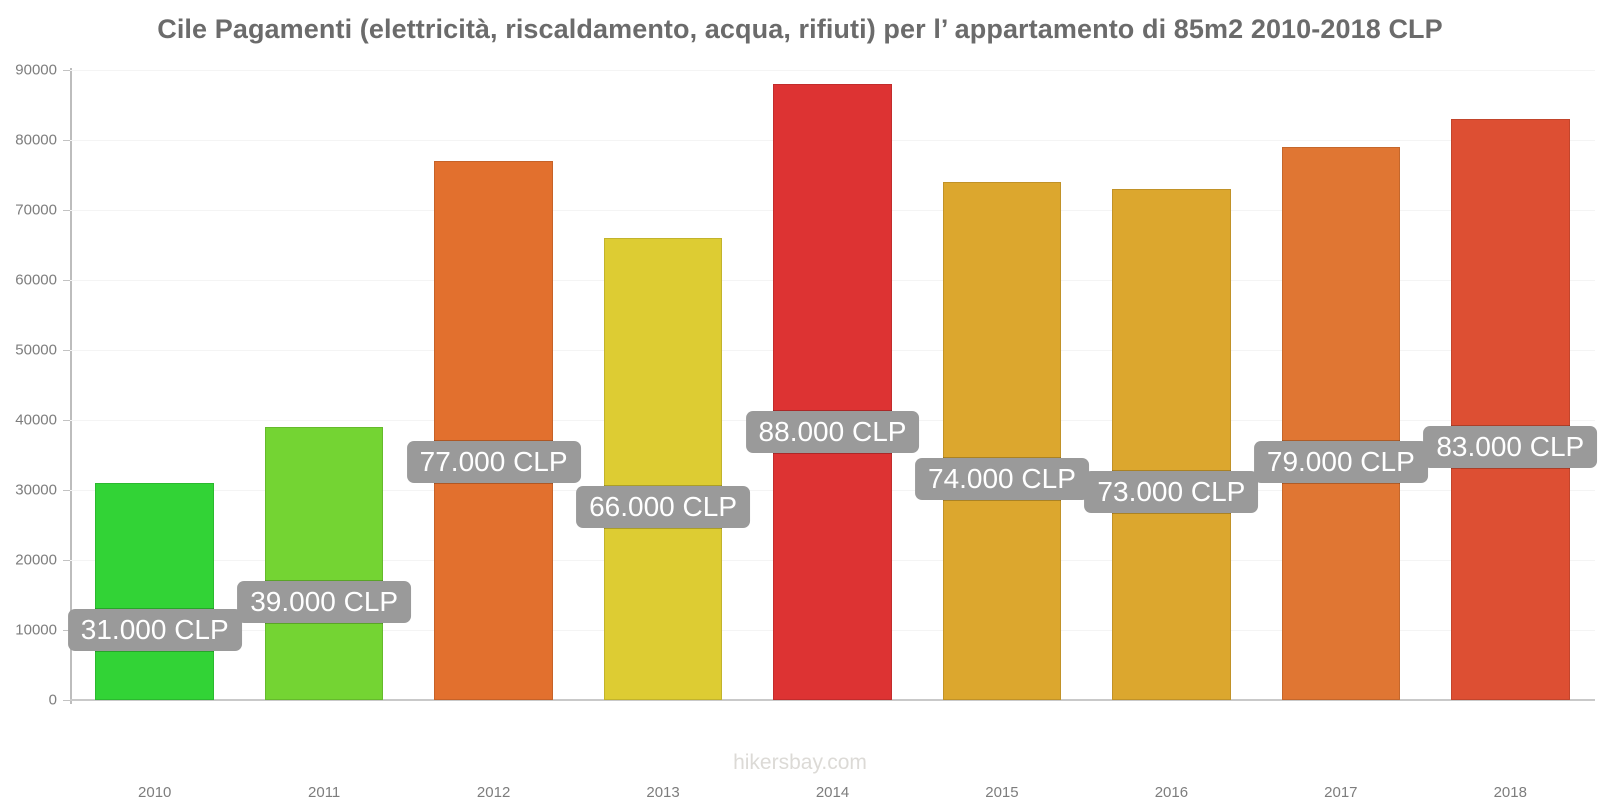 Image resolution: width=1600 pixels, height=801 pixels. I want to click on y-axis-tick-label: 20000, so click(36, 560).